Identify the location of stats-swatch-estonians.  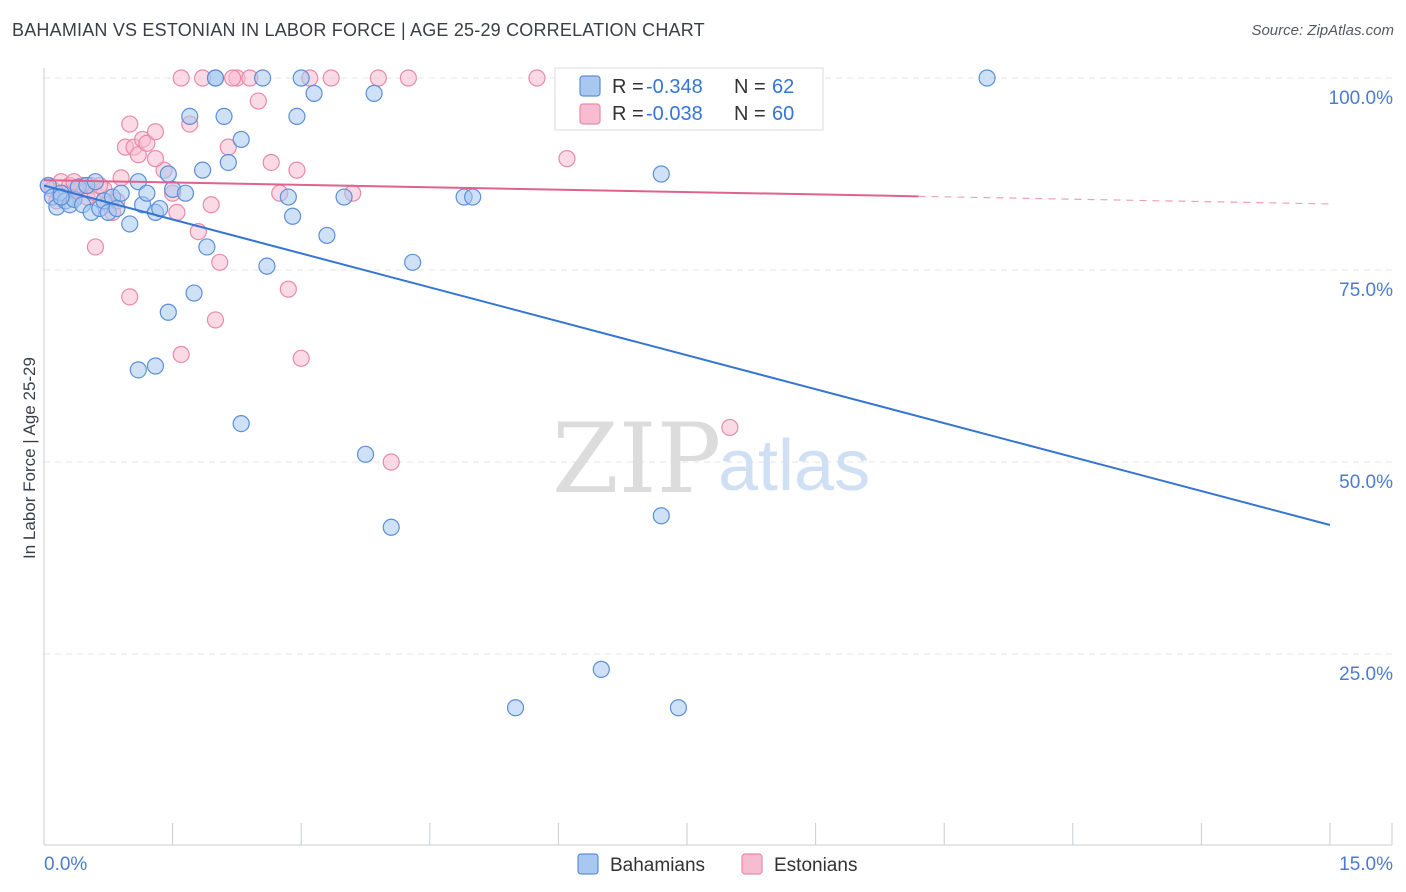
(590, 114).